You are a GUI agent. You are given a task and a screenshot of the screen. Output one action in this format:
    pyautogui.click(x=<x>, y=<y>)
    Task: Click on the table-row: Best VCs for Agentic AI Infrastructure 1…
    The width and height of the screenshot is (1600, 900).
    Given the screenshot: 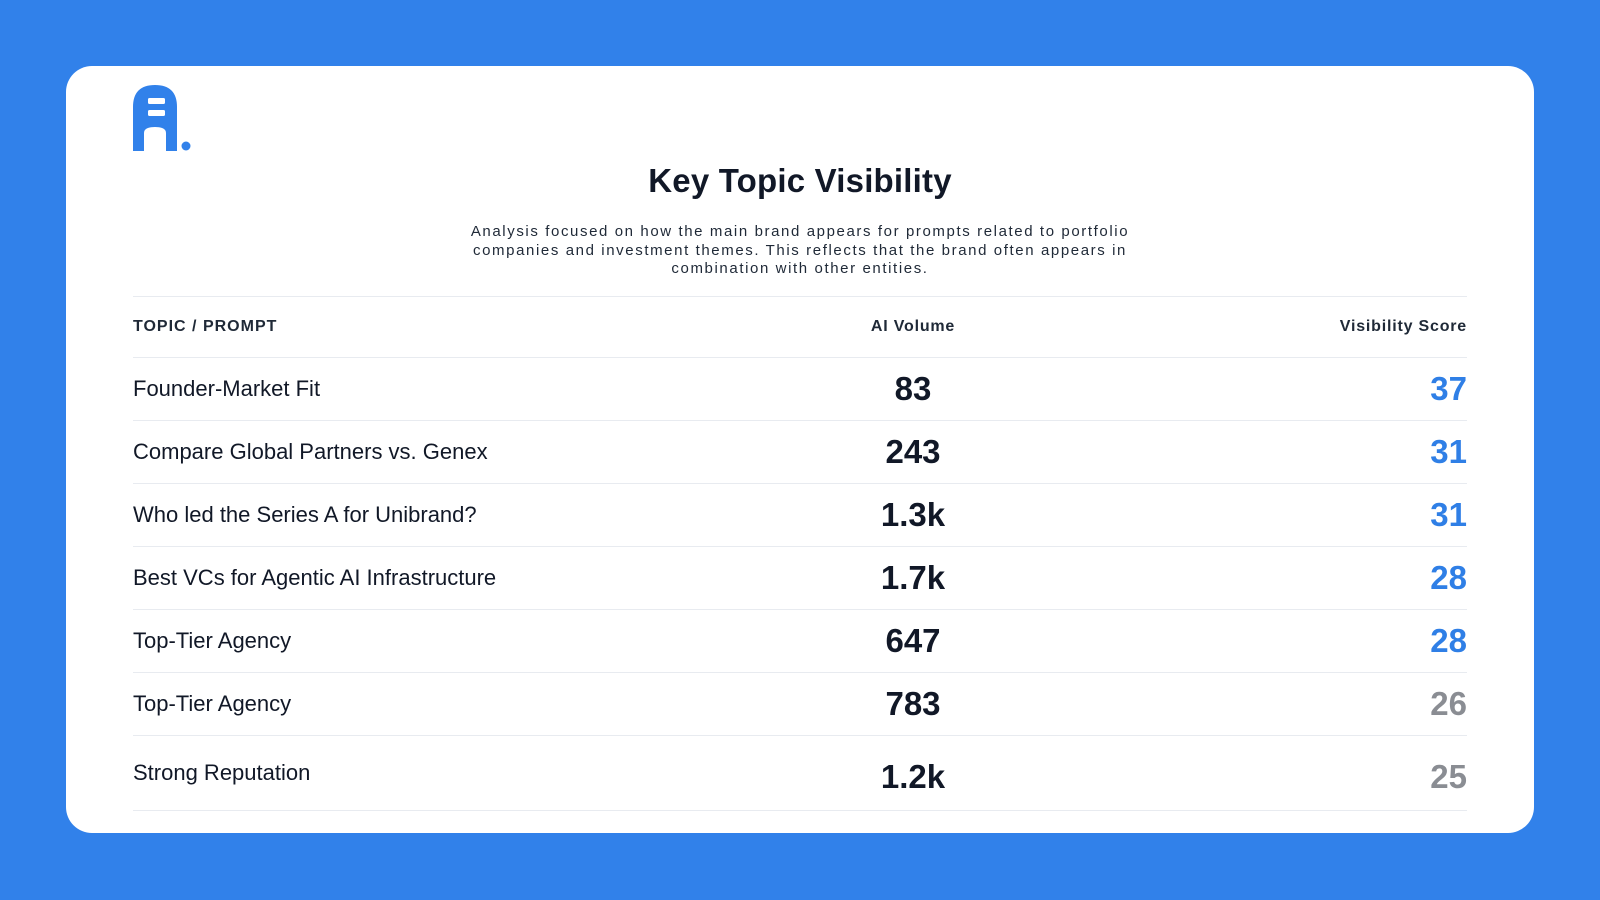 What is the action you would take?
    pyautogui.click(x=800, y=577)
    